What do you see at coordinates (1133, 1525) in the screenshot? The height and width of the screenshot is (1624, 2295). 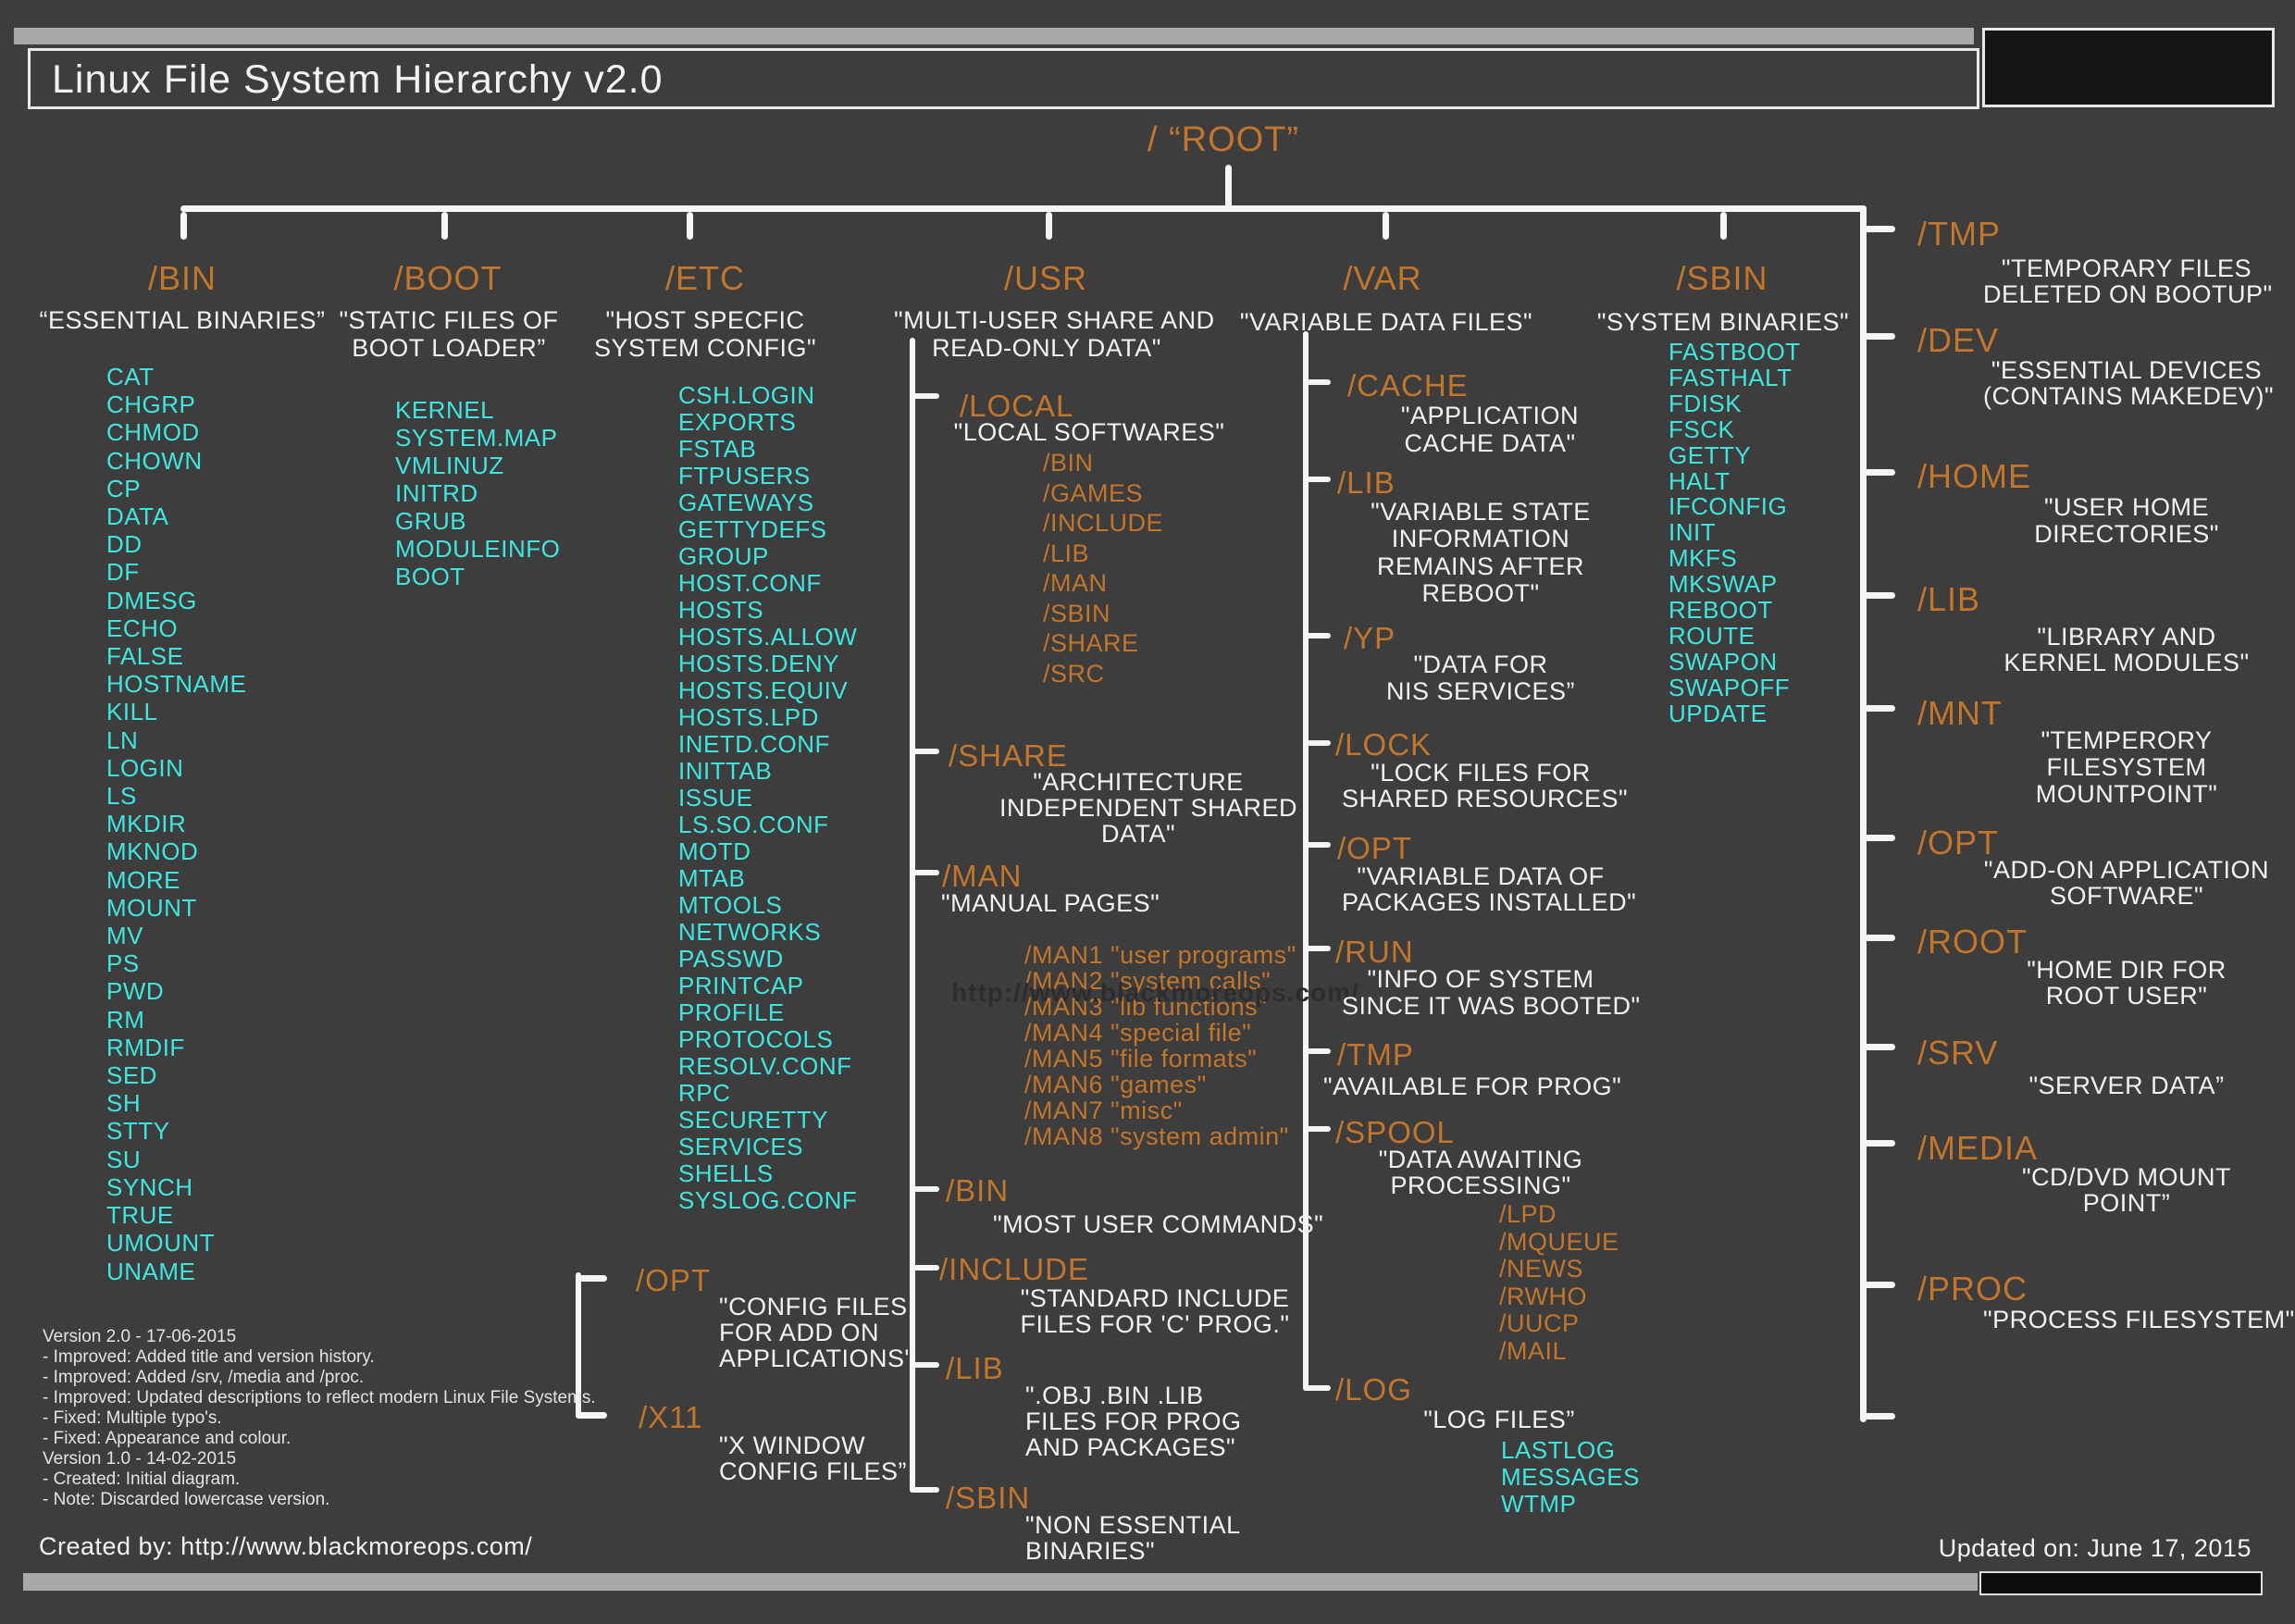 I see `list-item: "NON ESSENTIAL` at bounding box center [1133, 1525].